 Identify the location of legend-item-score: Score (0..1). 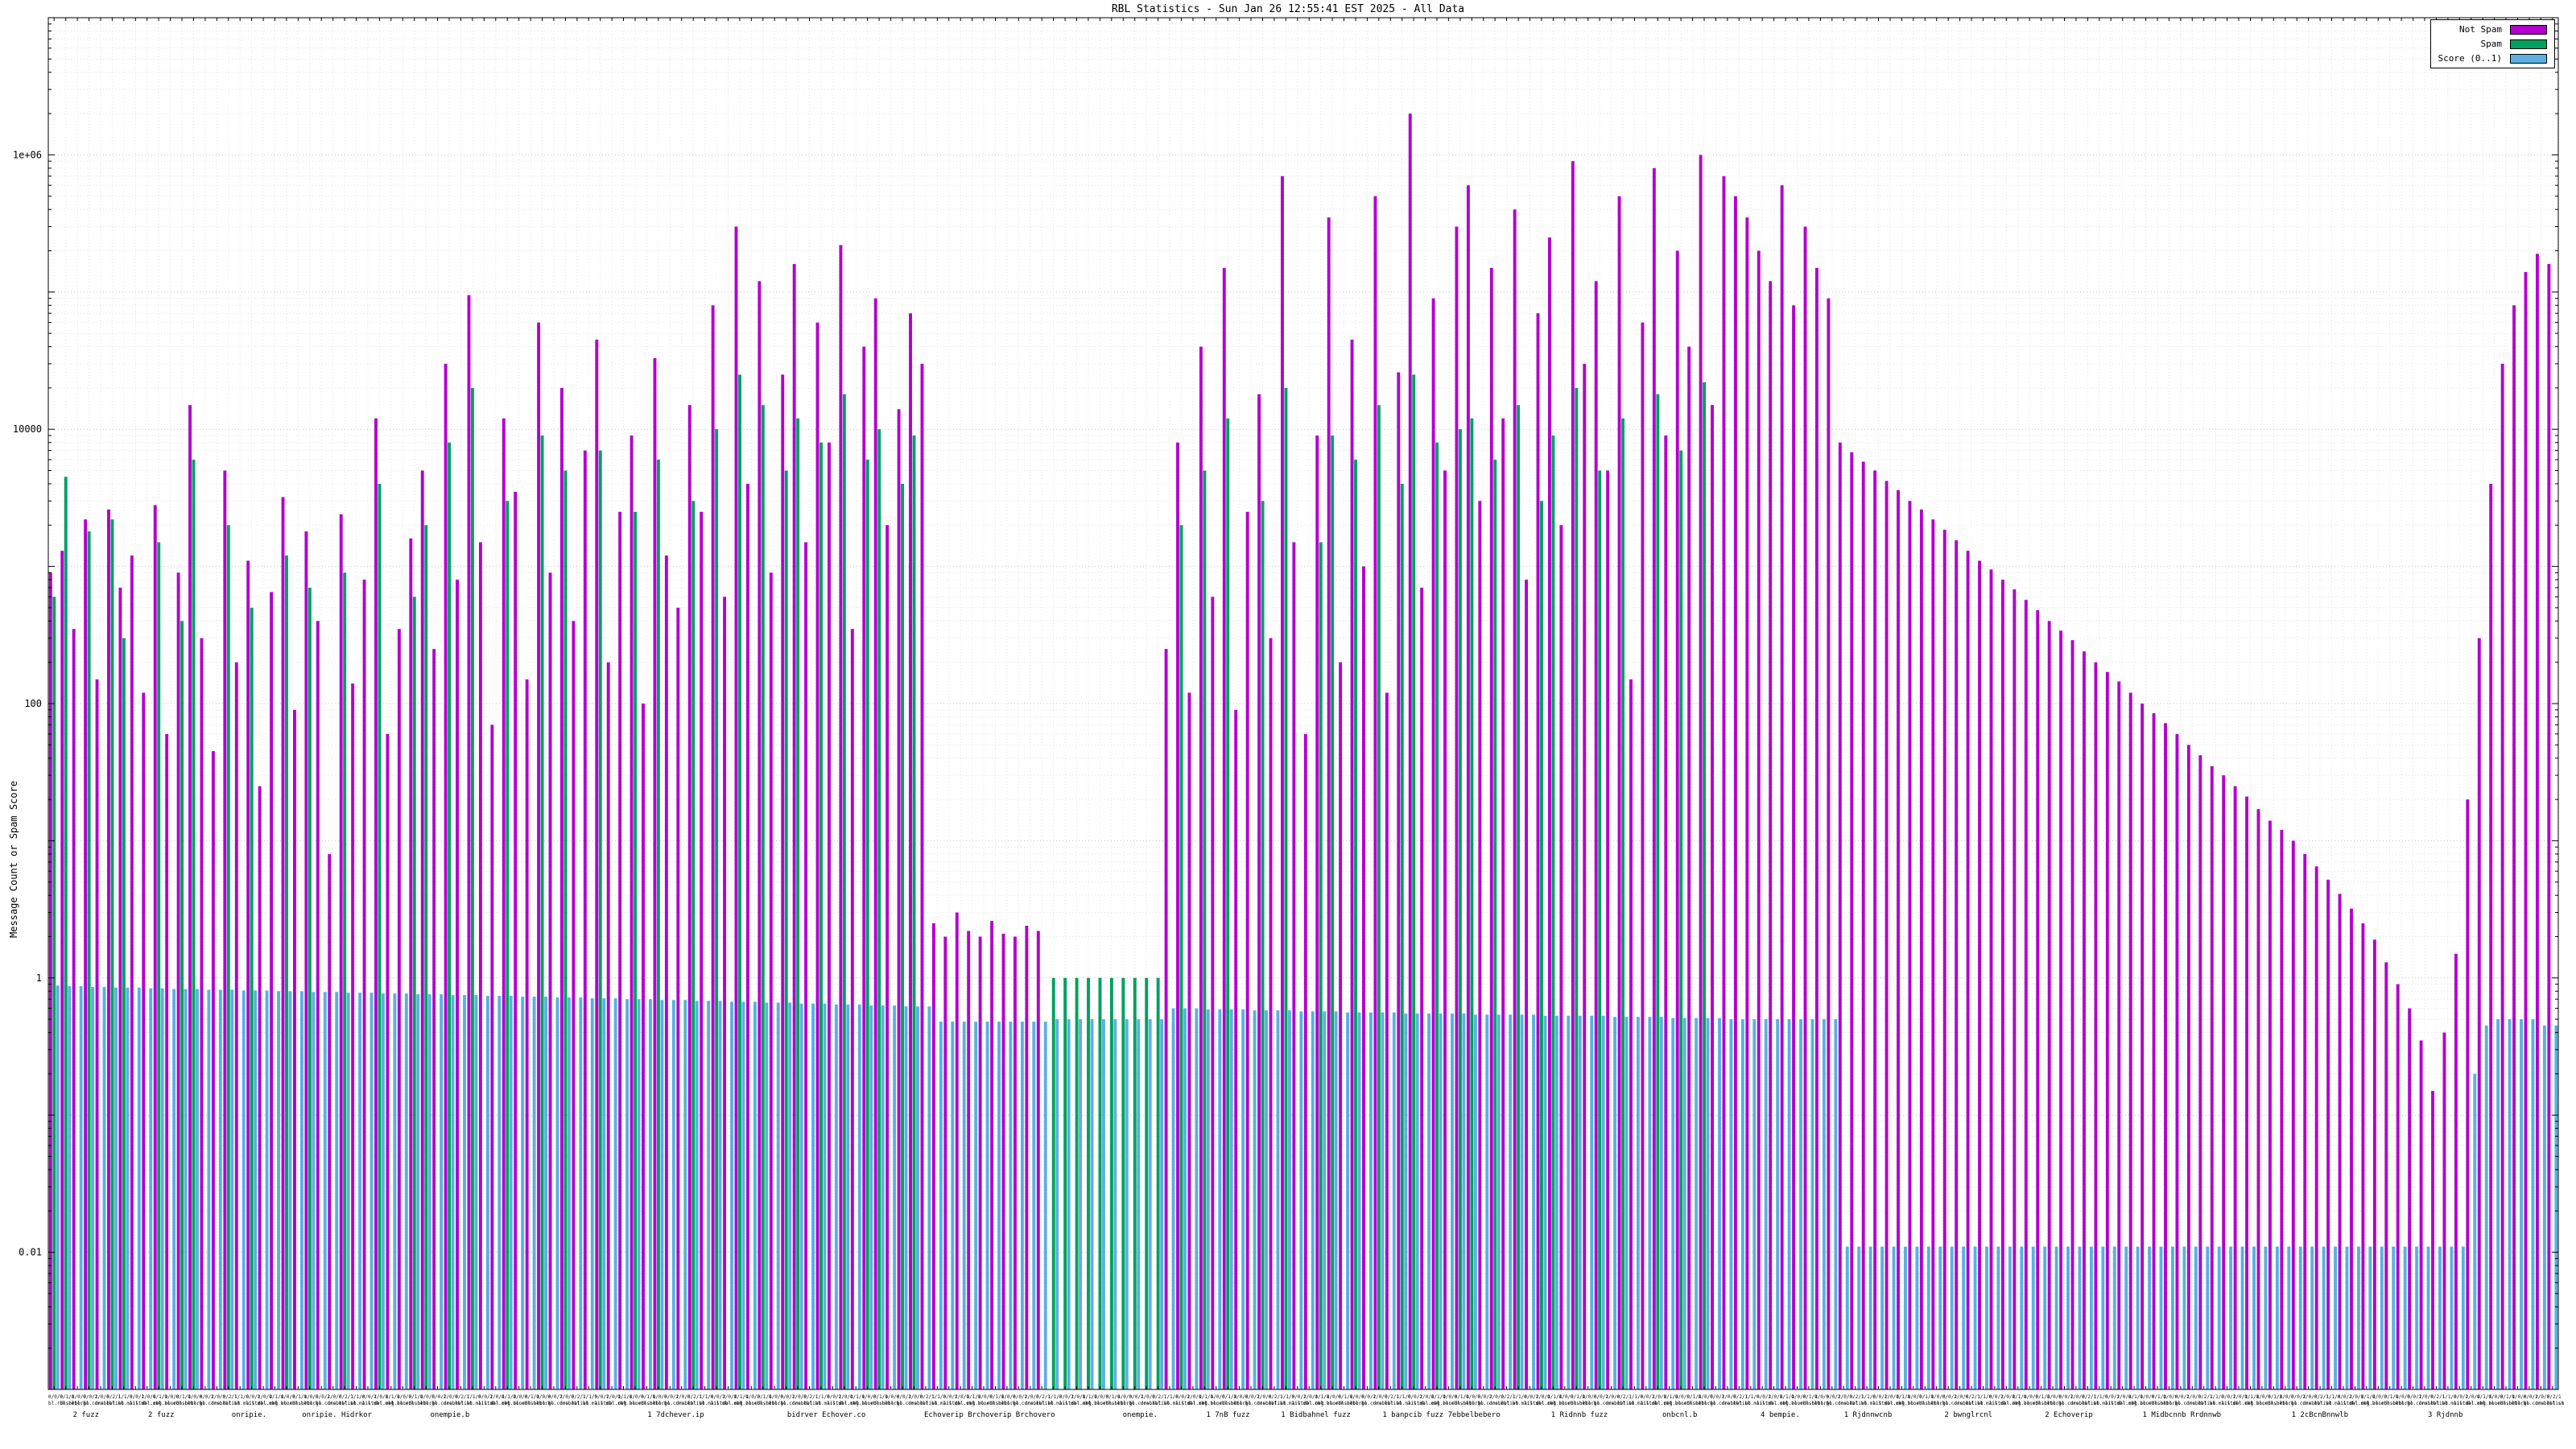
(2492, 58).